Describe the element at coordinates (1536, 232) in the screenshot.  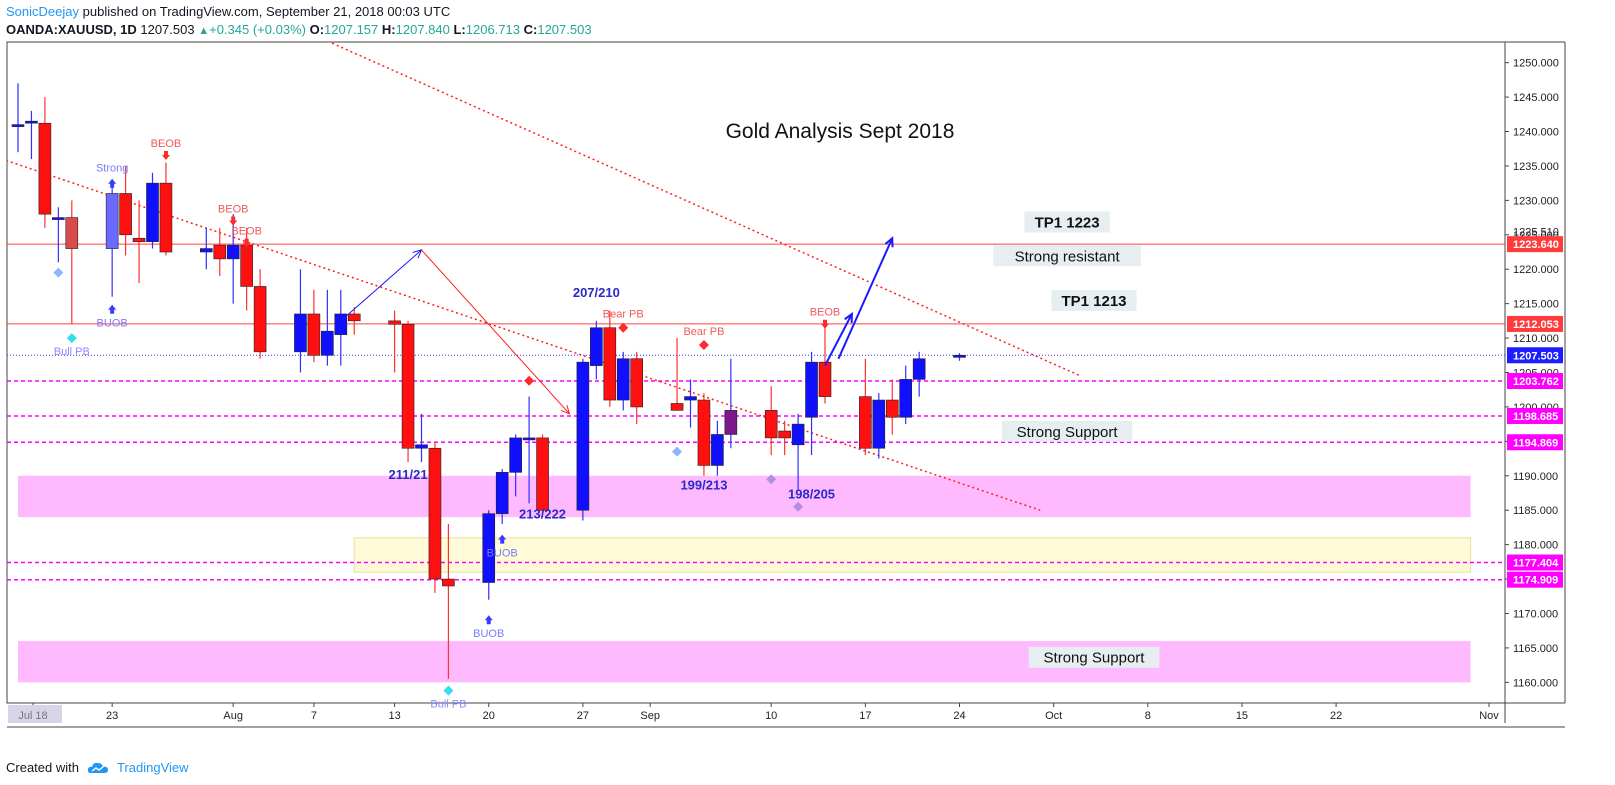
I see `price-tag-0: 1225.510` at that location.